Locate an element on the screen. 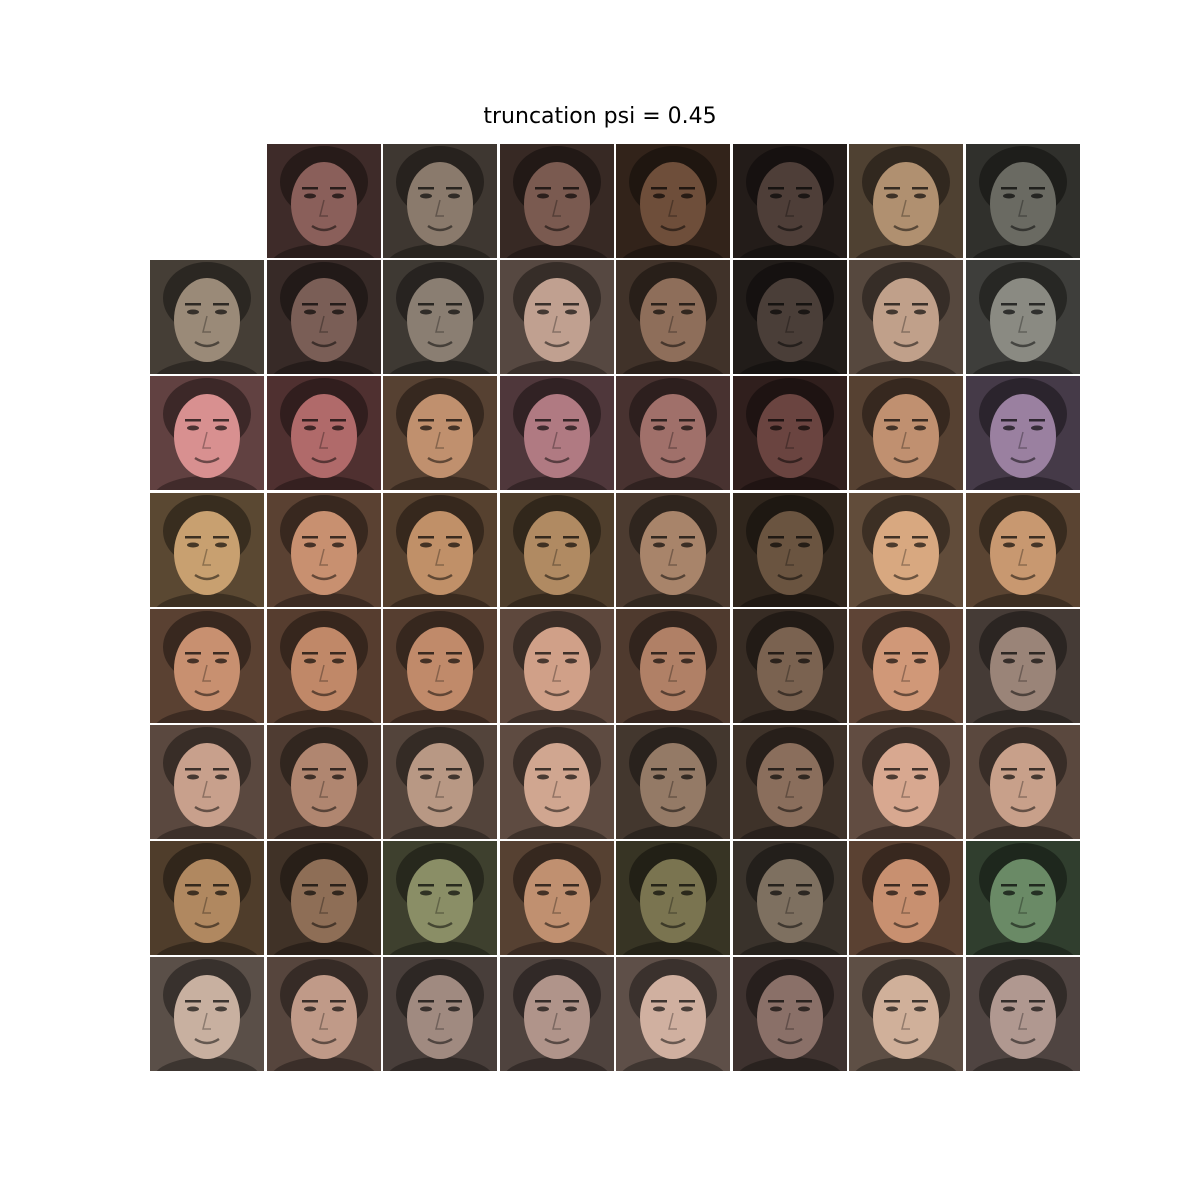  face-image-r7-c1 is located at coordinates (323, 1014).